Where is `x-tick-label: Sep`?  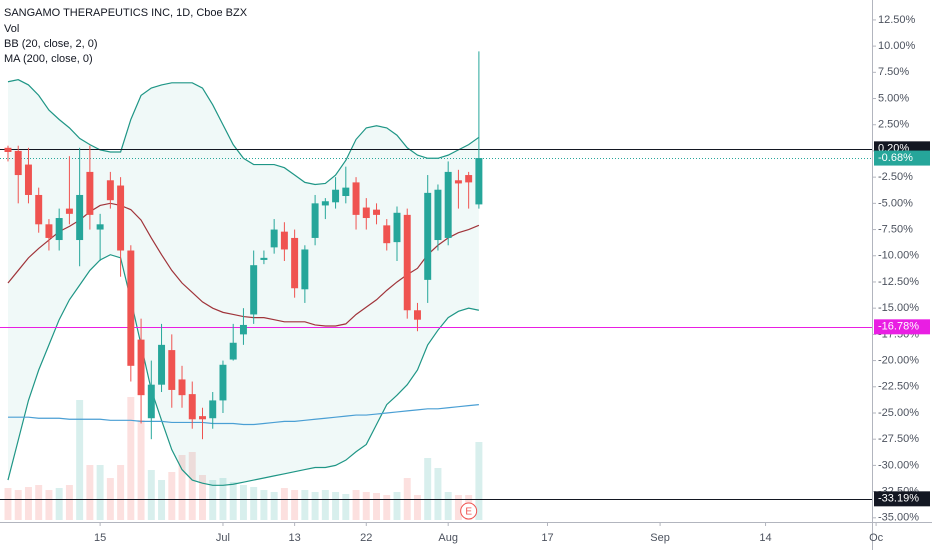
x-tick-label: Sep is located at coordinates (660, 538).